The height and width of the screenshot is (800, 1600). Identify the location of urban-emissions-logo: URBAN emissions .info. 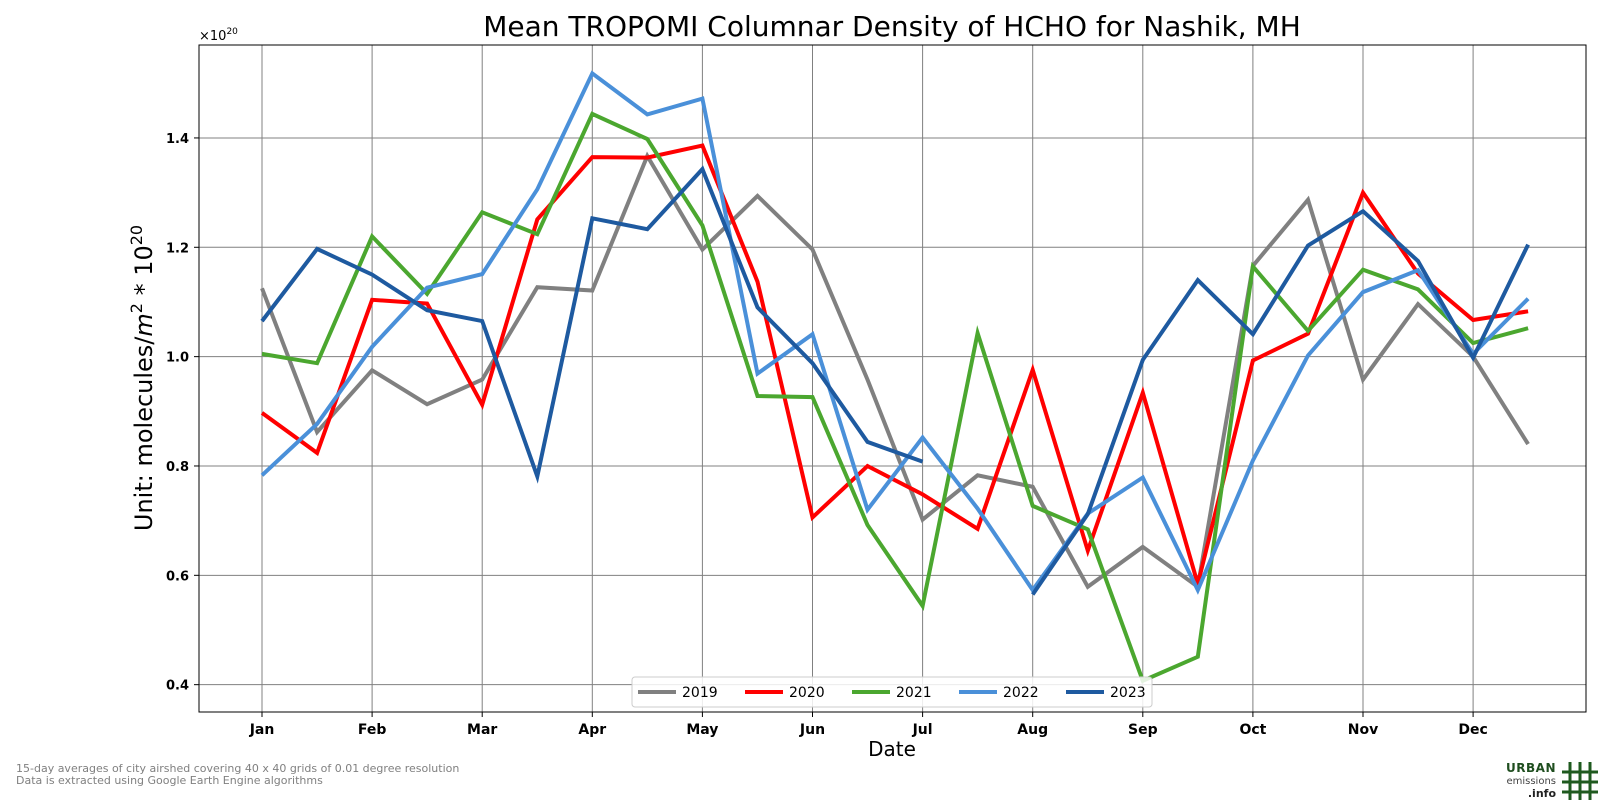
(1548, 779).